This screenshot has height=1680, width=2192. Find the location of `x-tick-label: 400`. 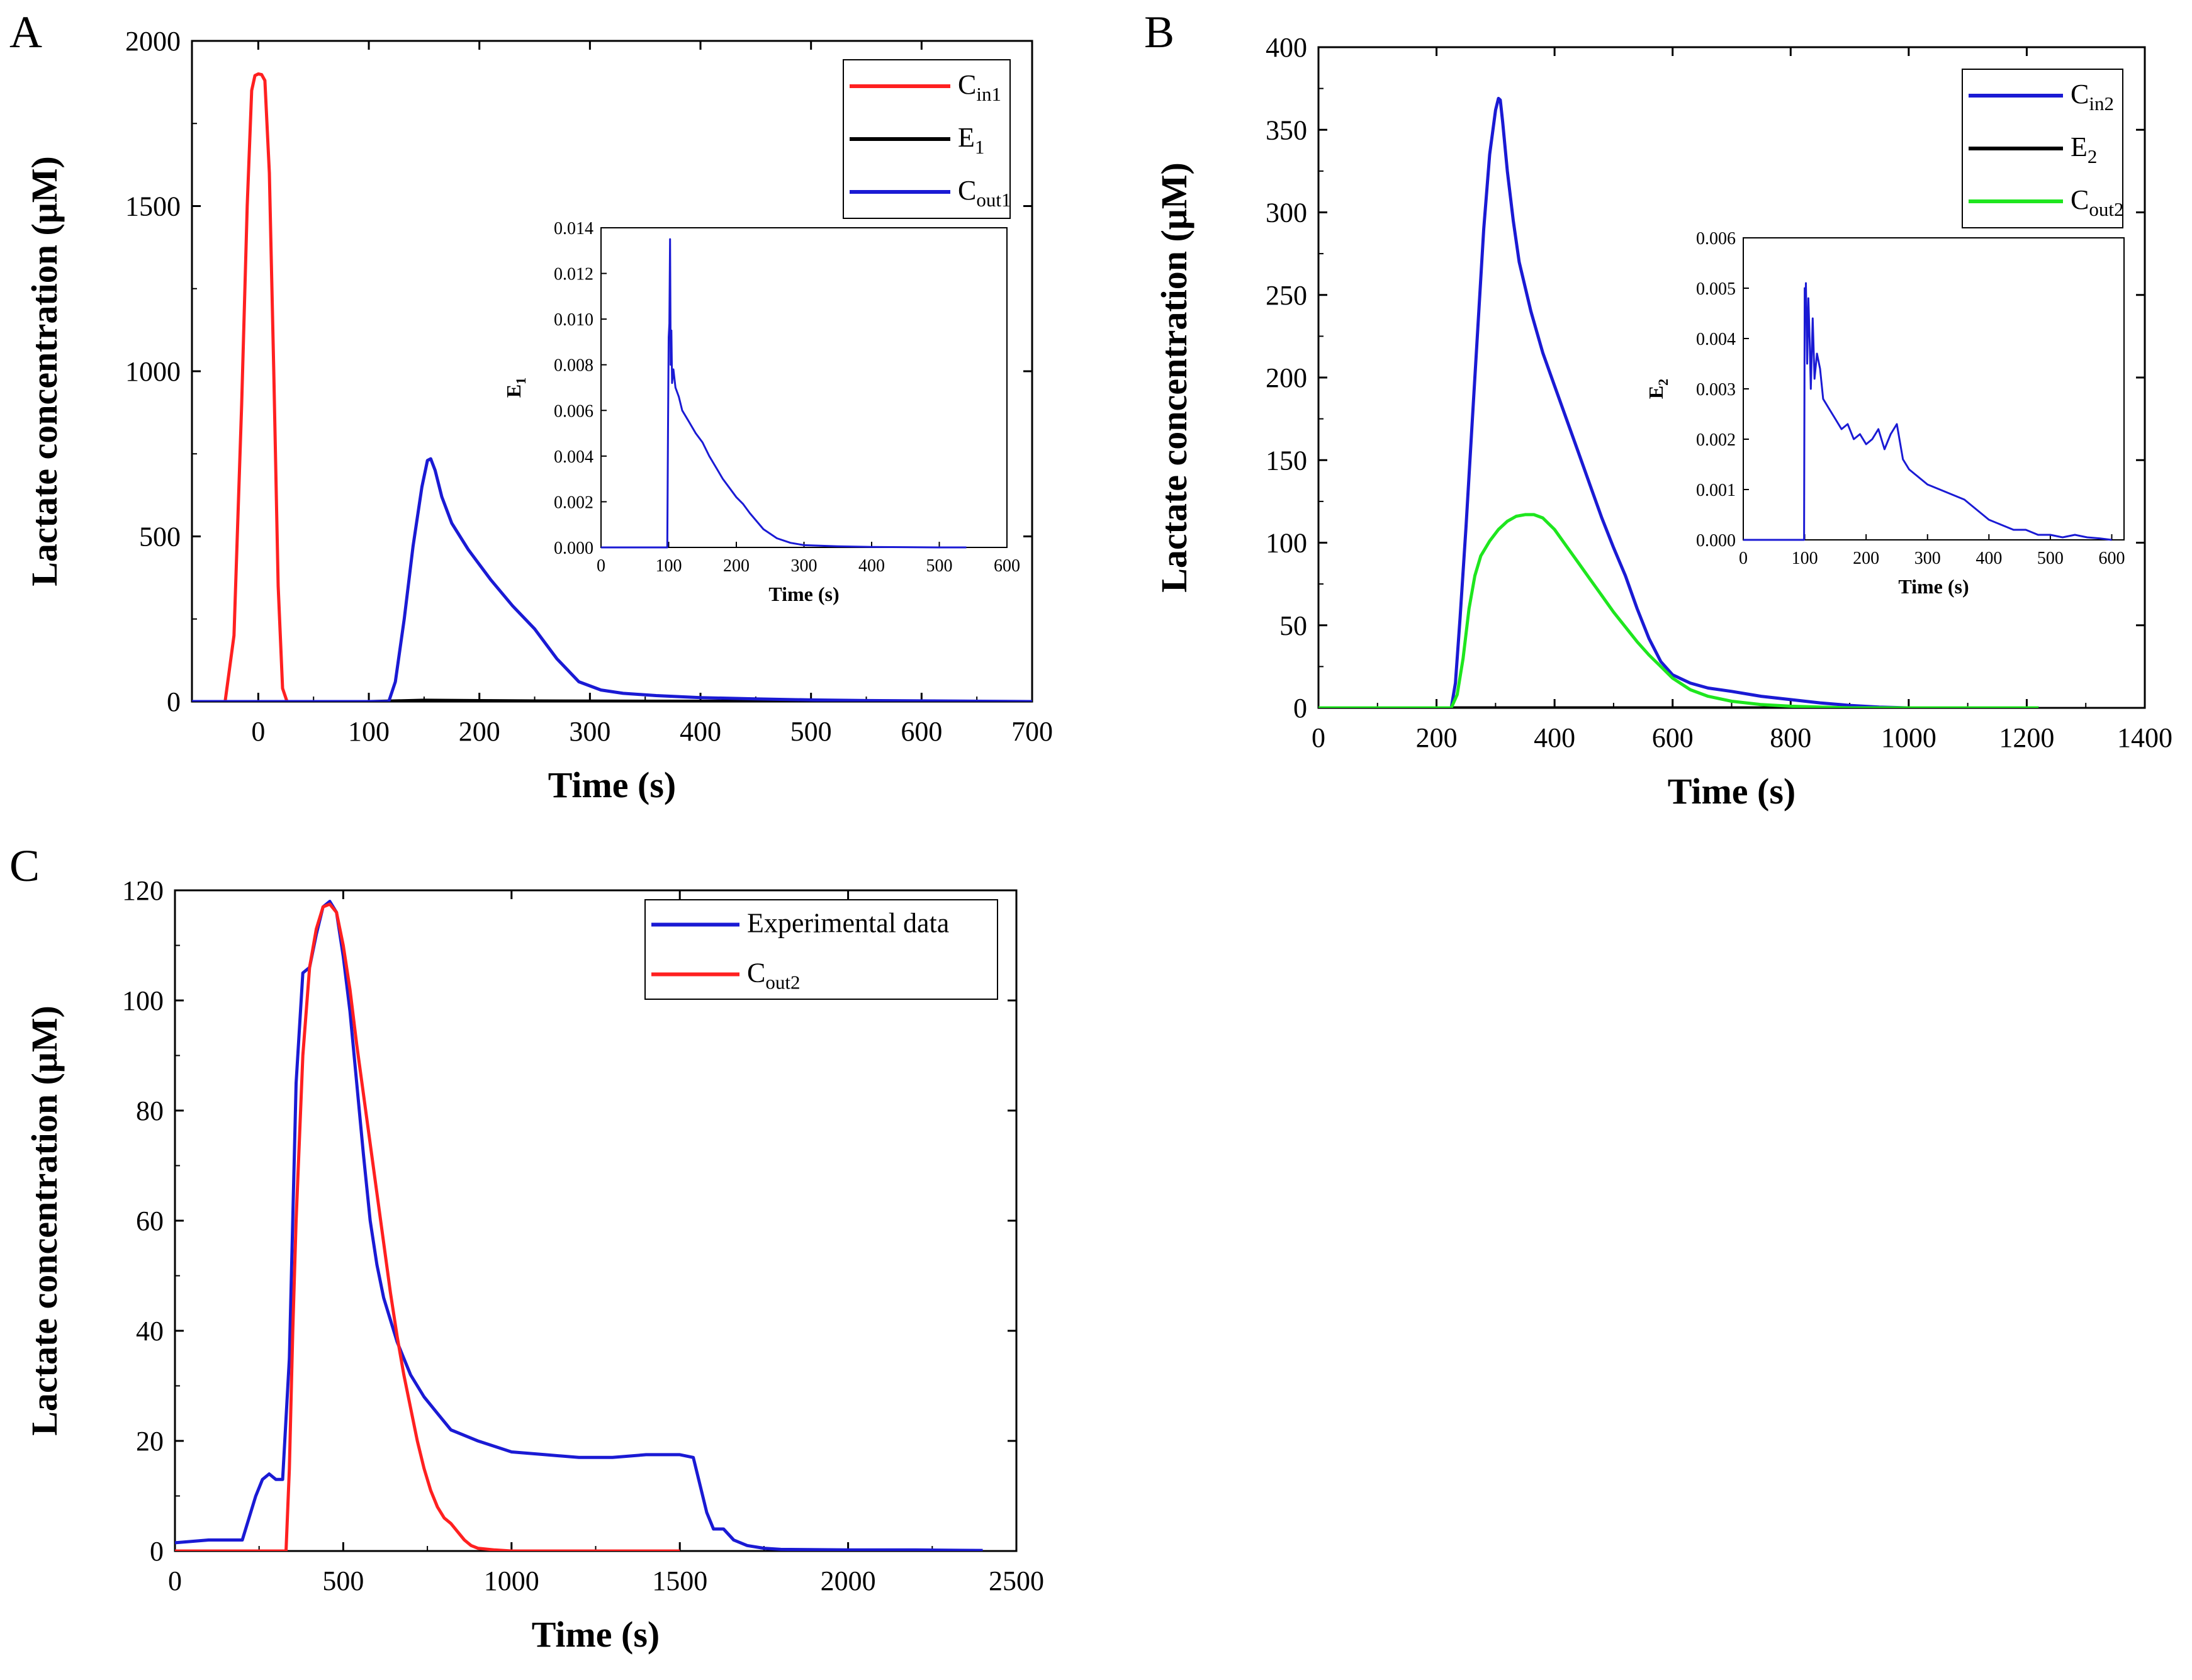

x-tick-label: 400 is located at coordinates (1554, 737).